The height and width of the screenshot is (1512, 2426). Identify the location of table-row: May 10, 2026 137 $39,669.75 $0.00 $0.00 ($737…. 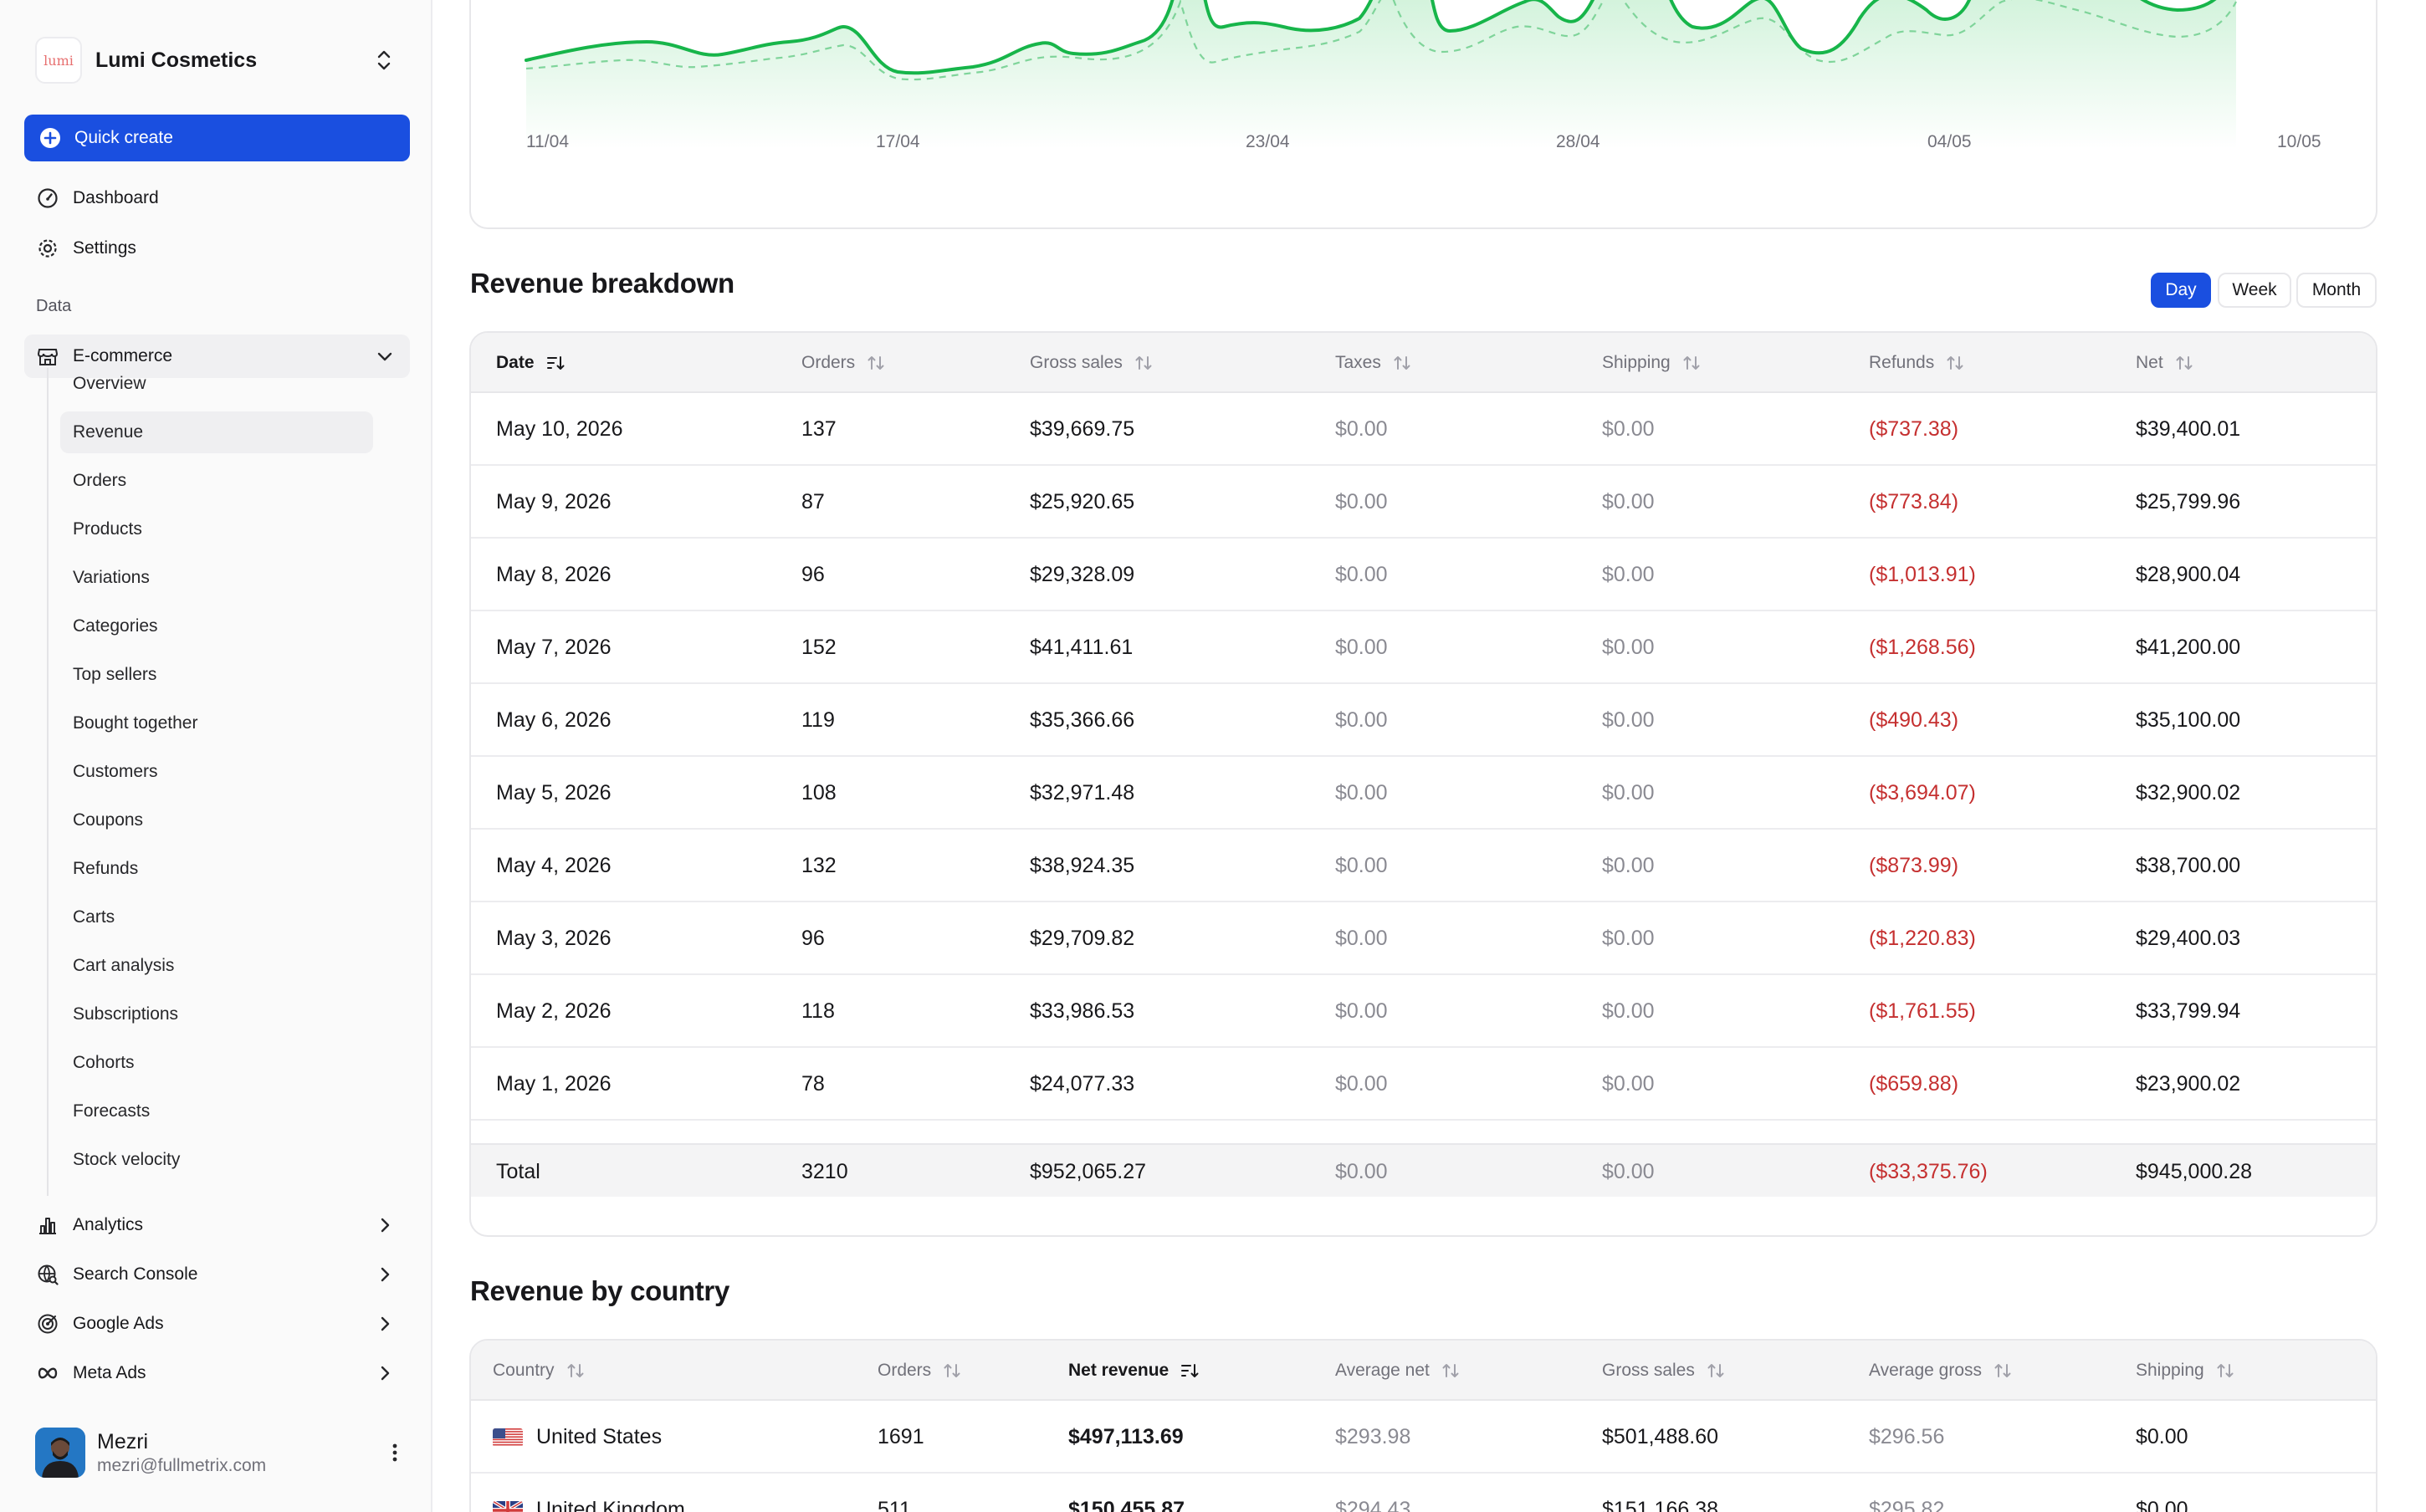
(1423, 430).